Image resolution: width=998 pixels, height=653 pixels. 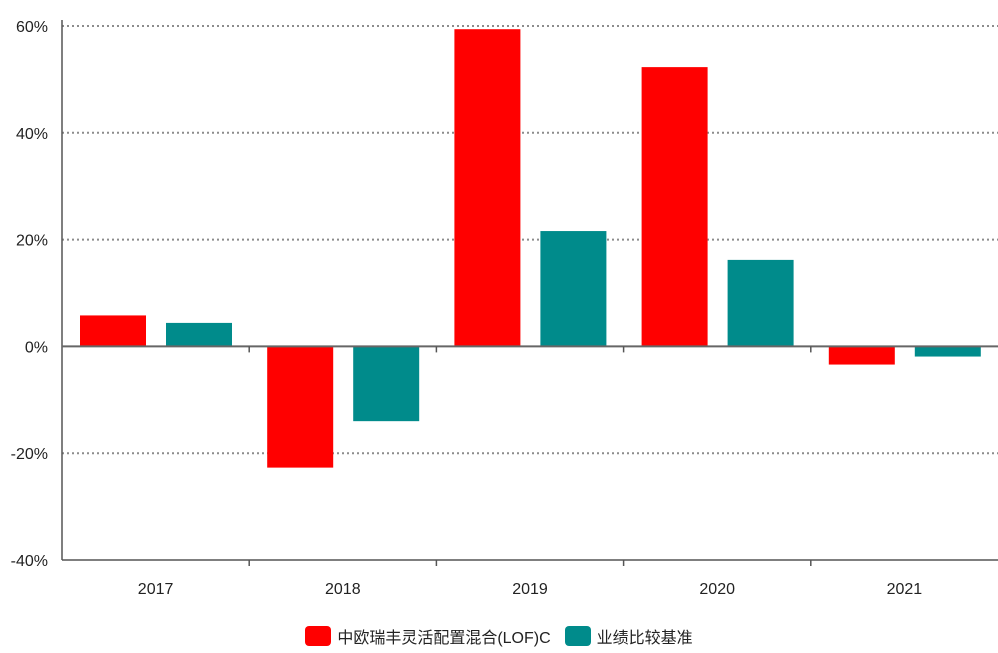 I want to click on bar-fund-2019, so click(x=487, y=188).